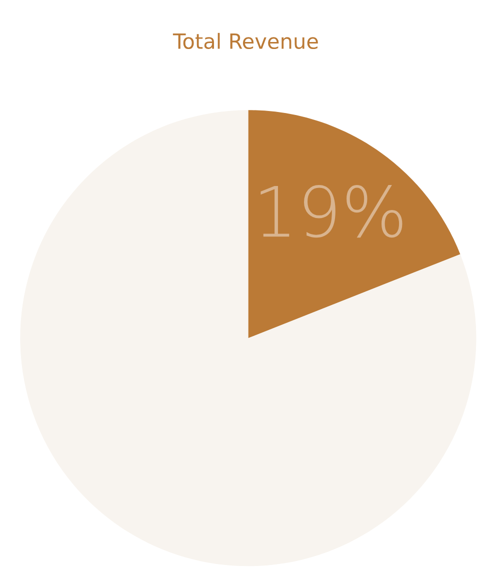  I want to click on data-label: 19%, so click(331, 211).